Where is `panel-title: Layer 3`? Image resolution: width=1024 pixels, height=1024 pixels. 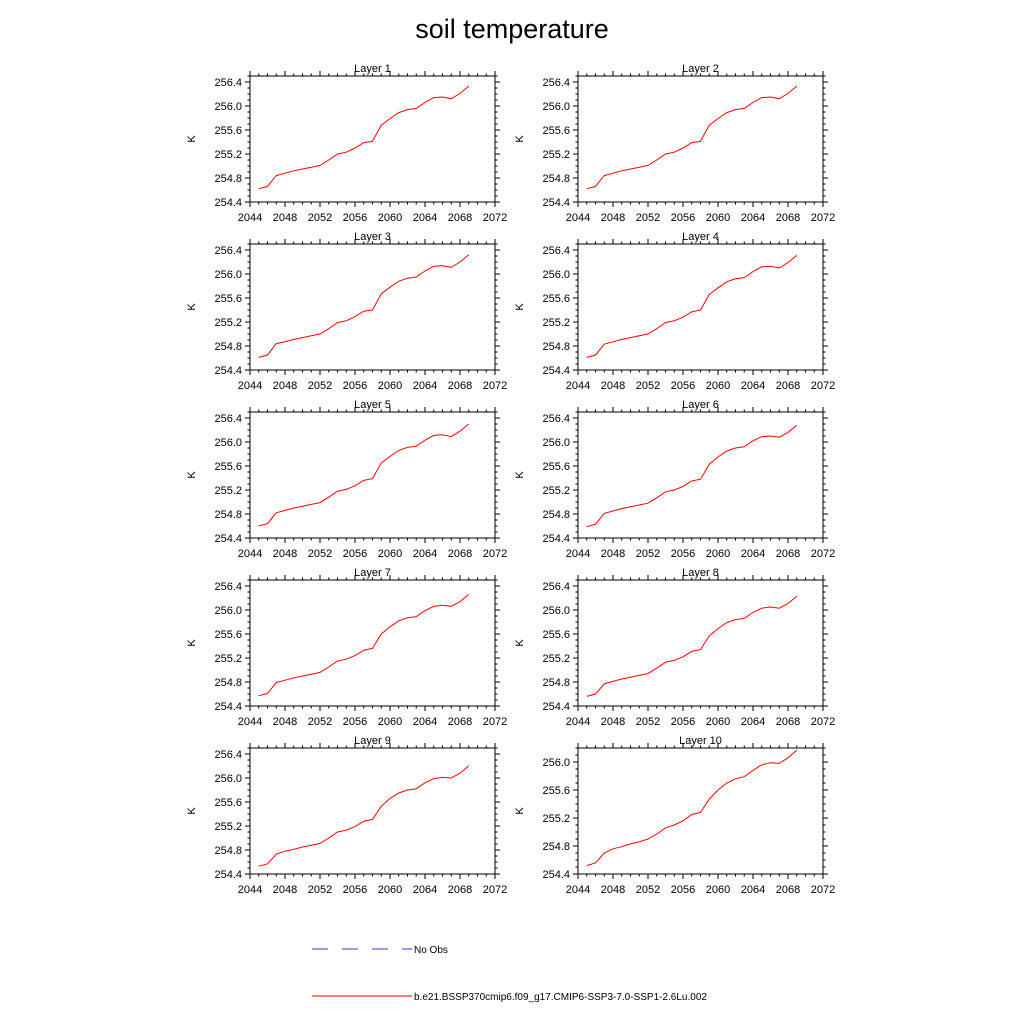
panel-title: Layer 3 is located at coordinates (372, 237).